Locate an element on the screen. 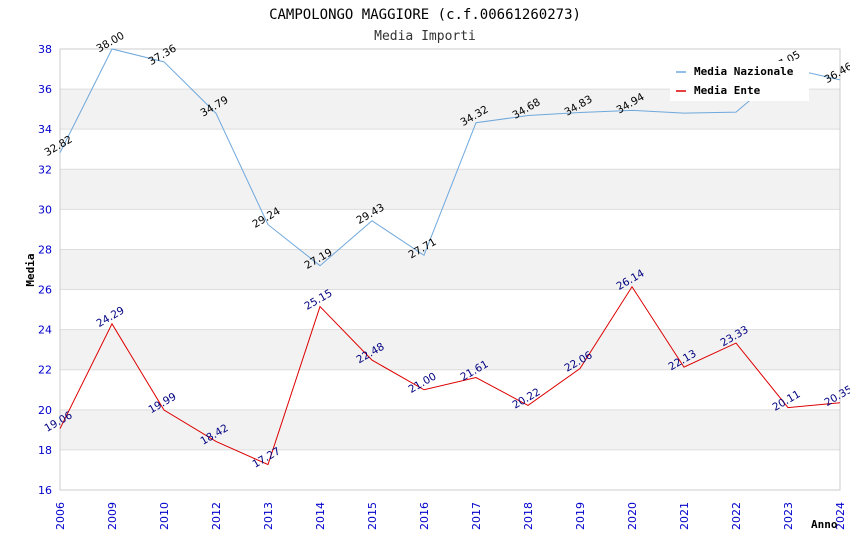  y-tick-label: 16 is located at coordinates (45, 490).